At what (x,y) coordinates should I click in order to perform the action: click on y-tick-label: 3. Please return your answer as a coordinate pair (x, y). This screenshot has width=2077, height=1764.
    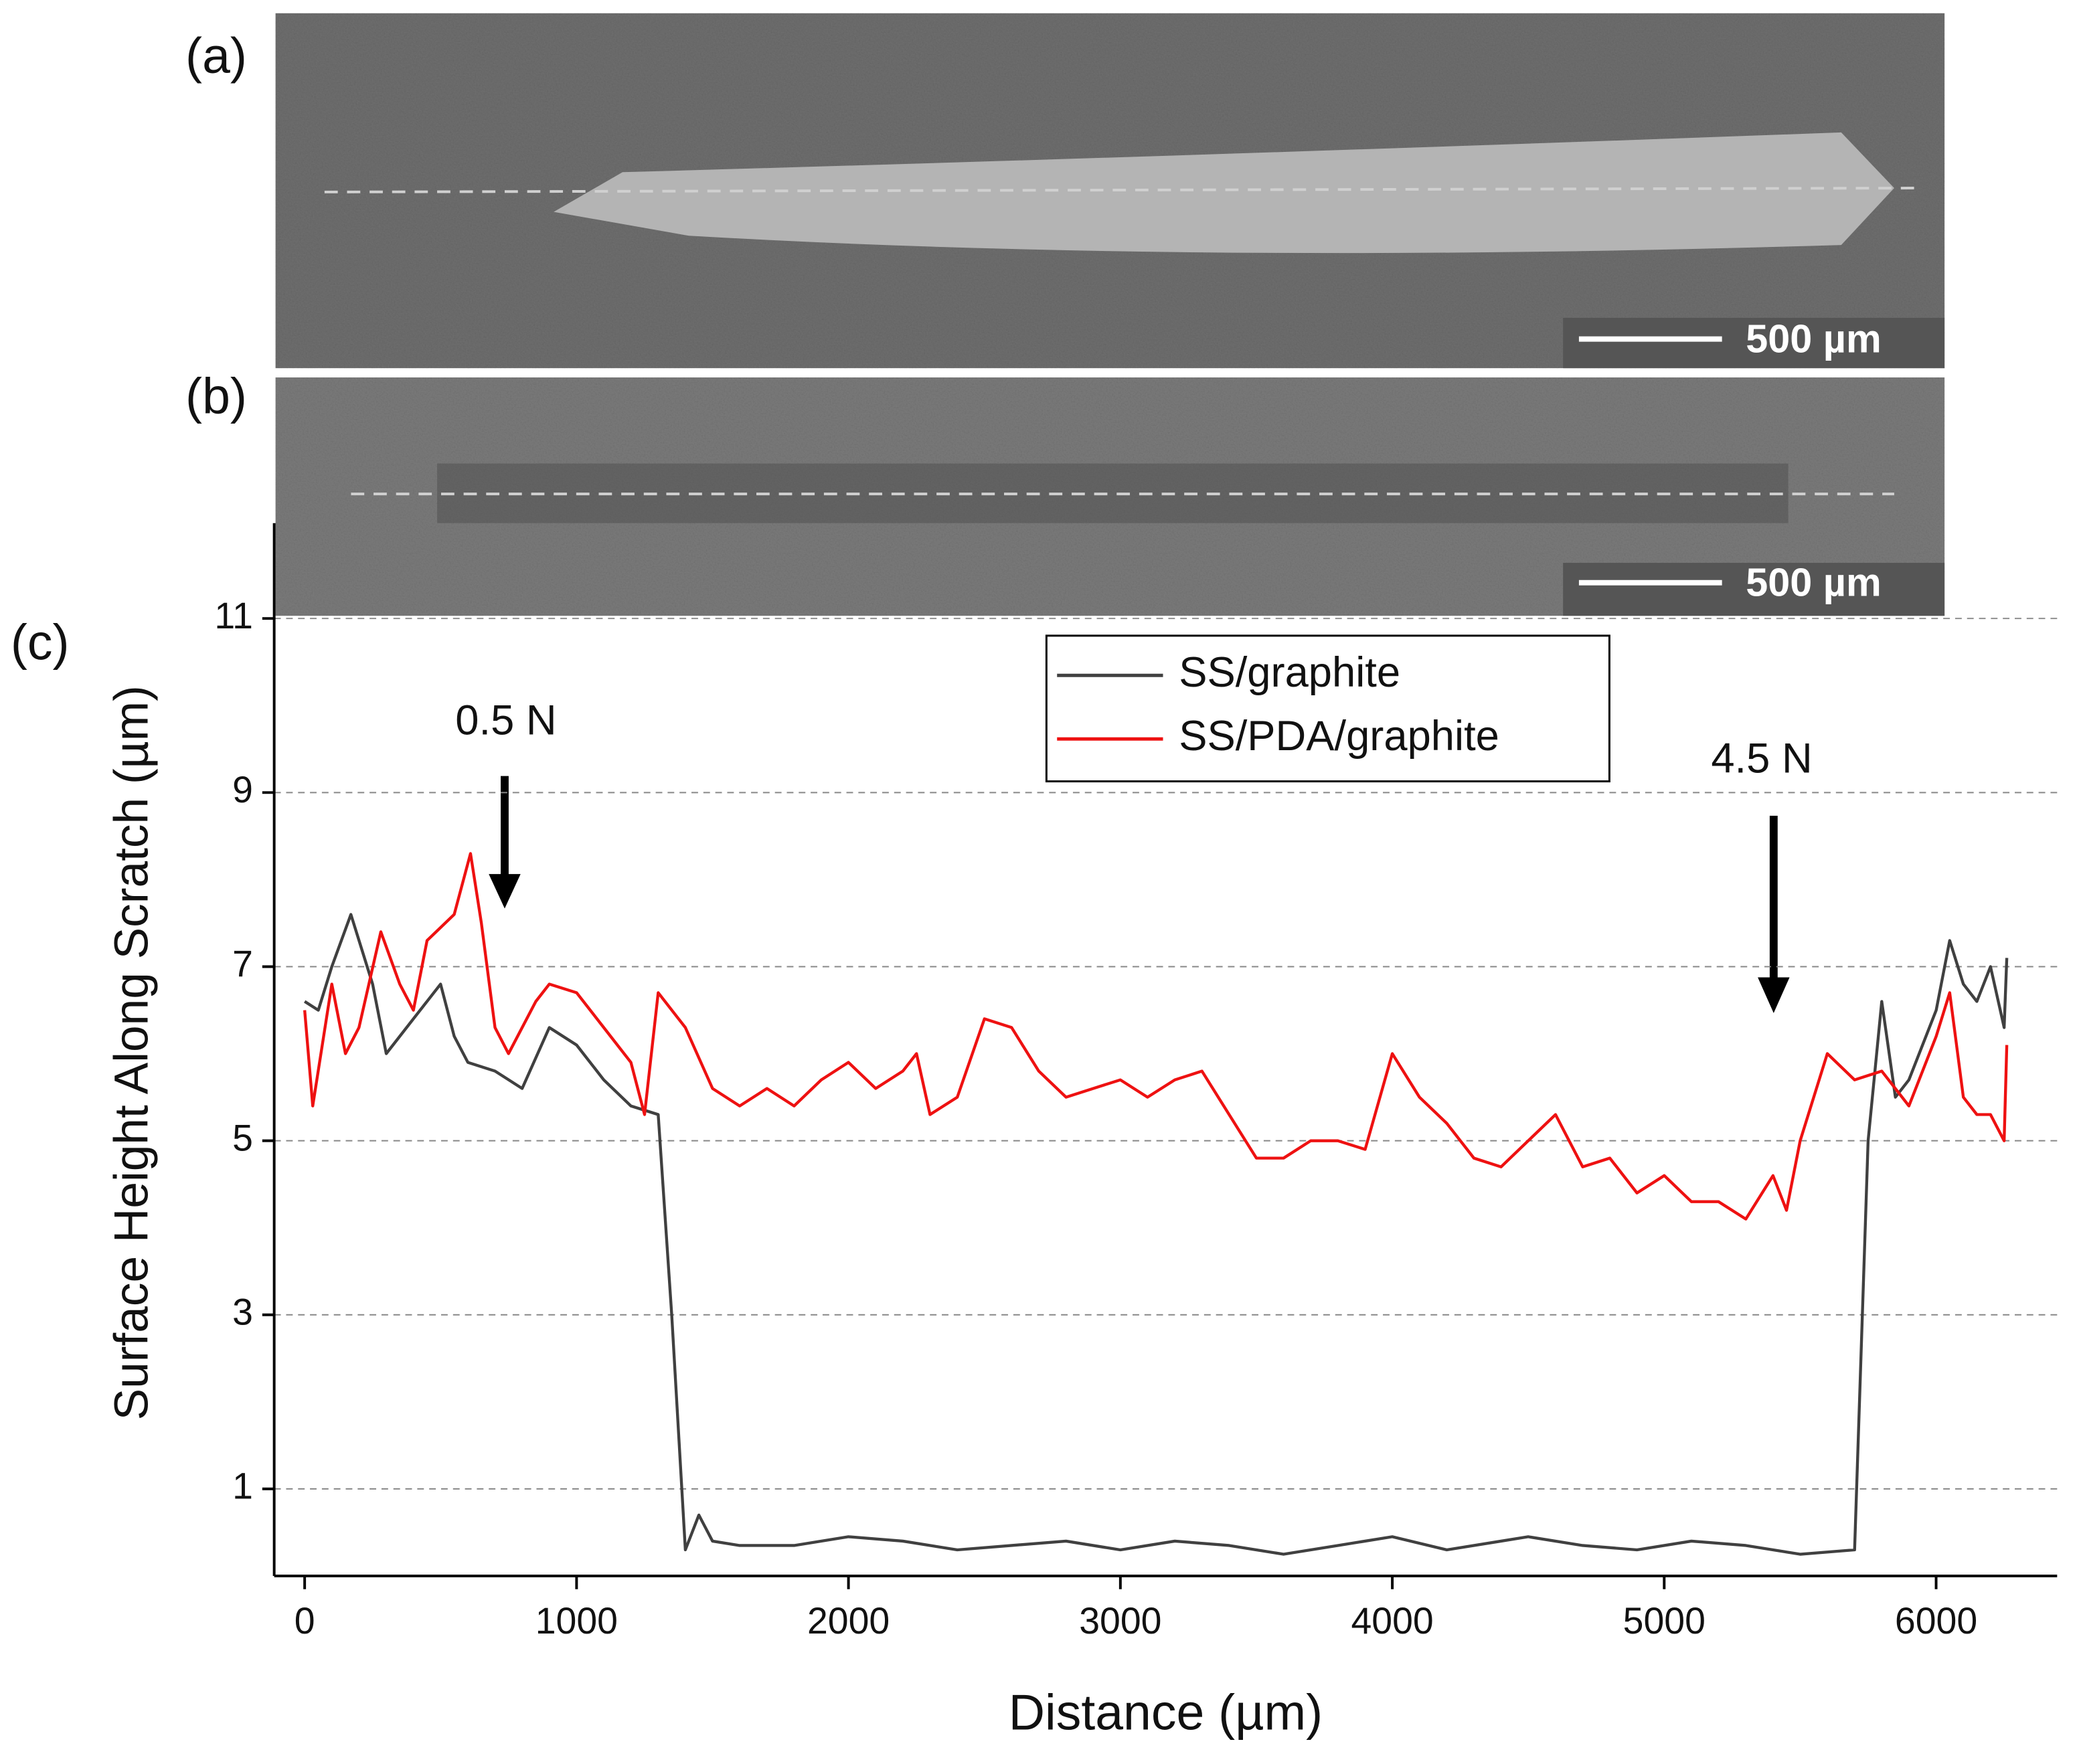
    Looking at the image, I should click on (243, 1311).